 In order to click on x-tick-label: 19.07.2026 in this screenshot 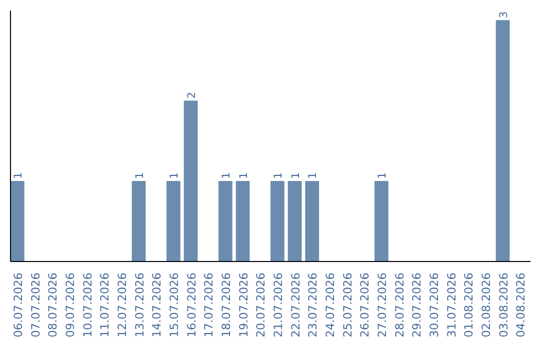, I will do `click(243, 305)`.